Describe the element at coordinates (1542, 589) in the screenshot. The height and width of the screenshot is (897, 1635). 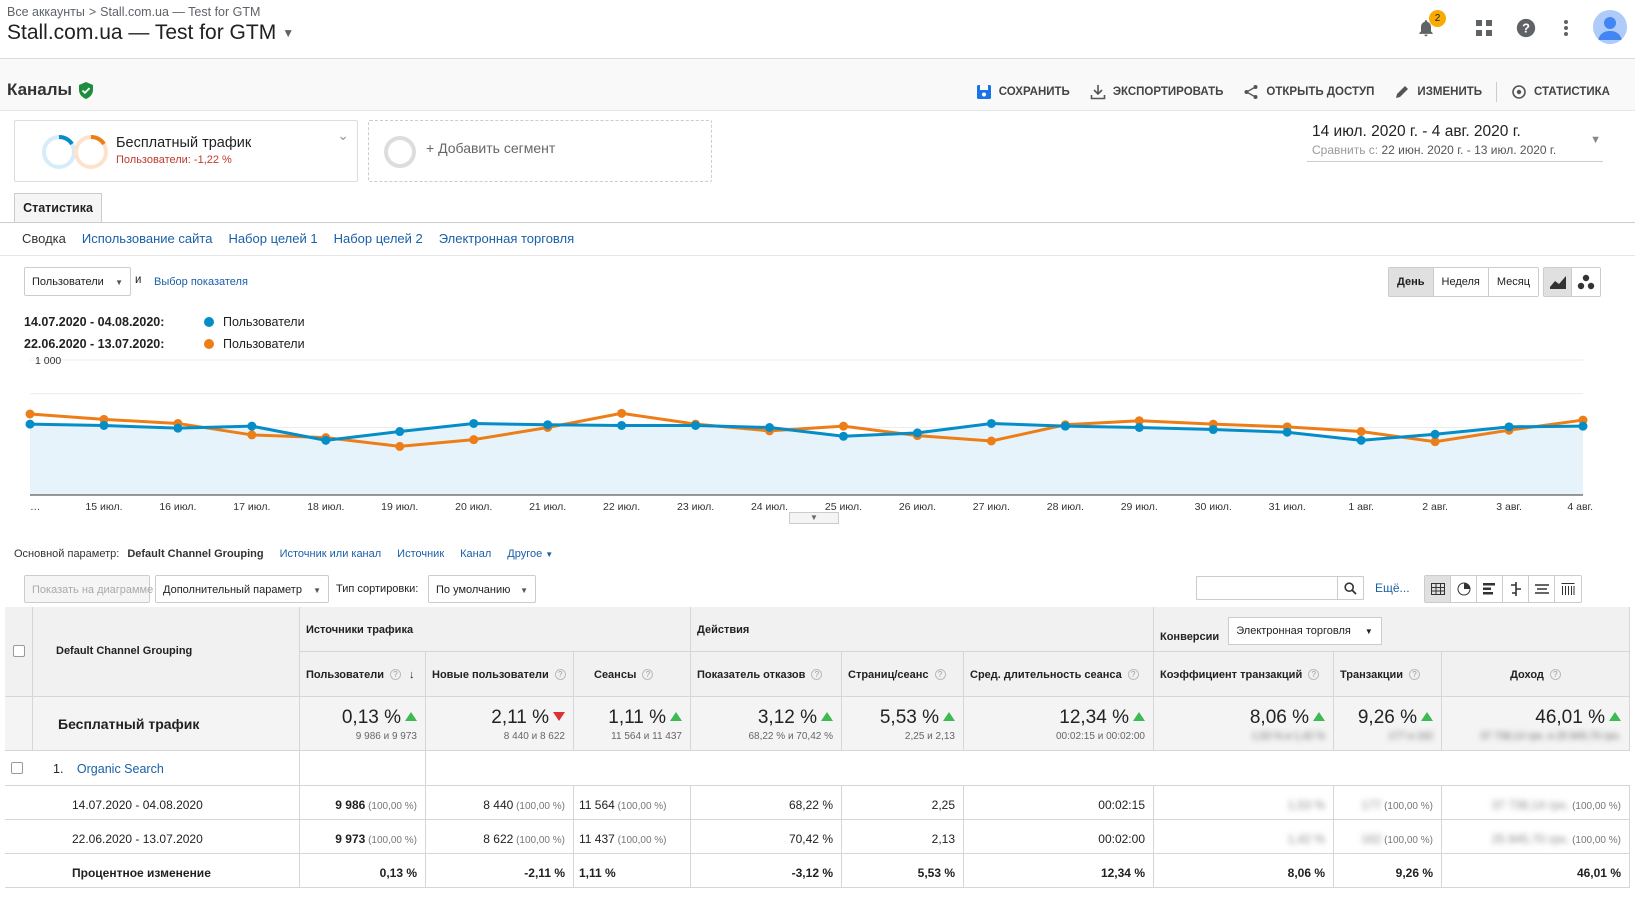
I see `view-term-cloud-button` at that location.